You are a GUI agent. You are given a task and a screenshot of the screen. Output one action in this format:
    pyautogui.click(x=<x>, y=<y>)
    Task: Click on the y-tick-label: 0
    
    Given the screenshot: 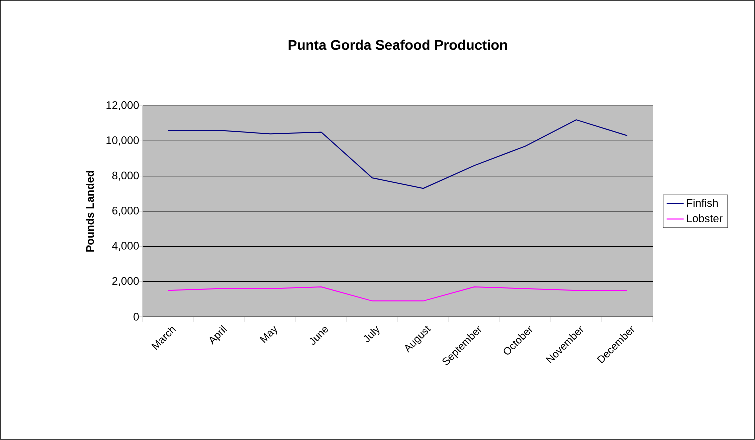 What is the action you would take?
    pyautogui.click(x=137, y=317)
    